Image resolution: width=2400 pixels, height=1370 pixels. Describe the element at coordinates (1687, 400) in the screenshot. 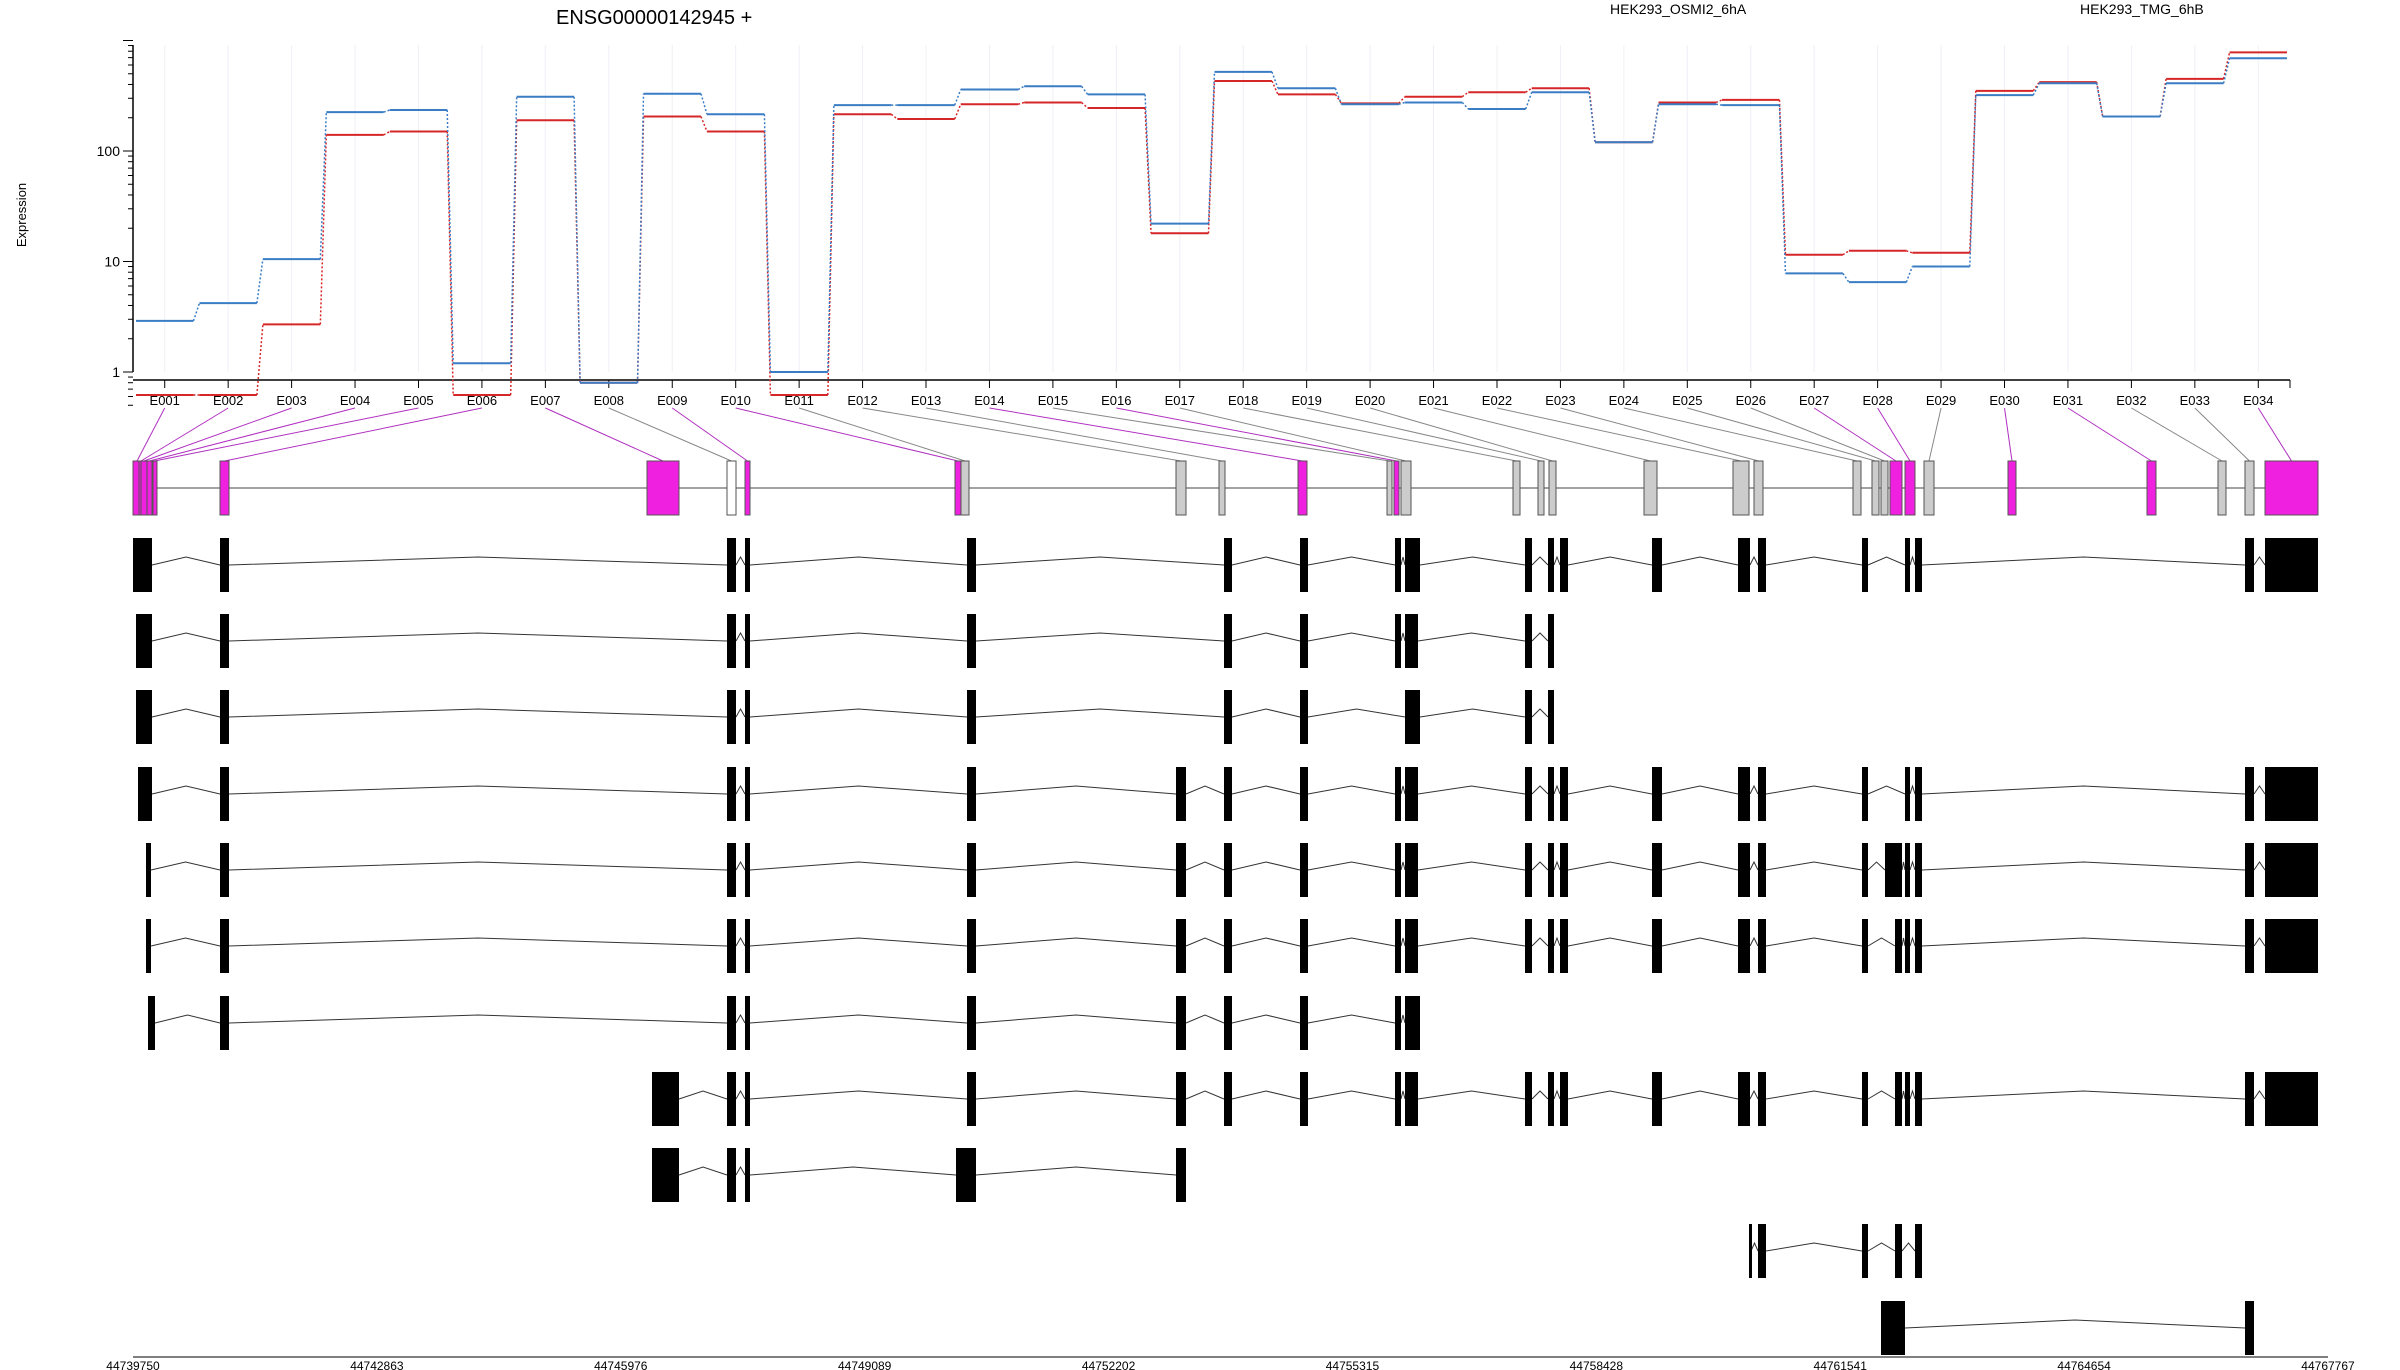

I see `x-tick-label: E025` at that location.